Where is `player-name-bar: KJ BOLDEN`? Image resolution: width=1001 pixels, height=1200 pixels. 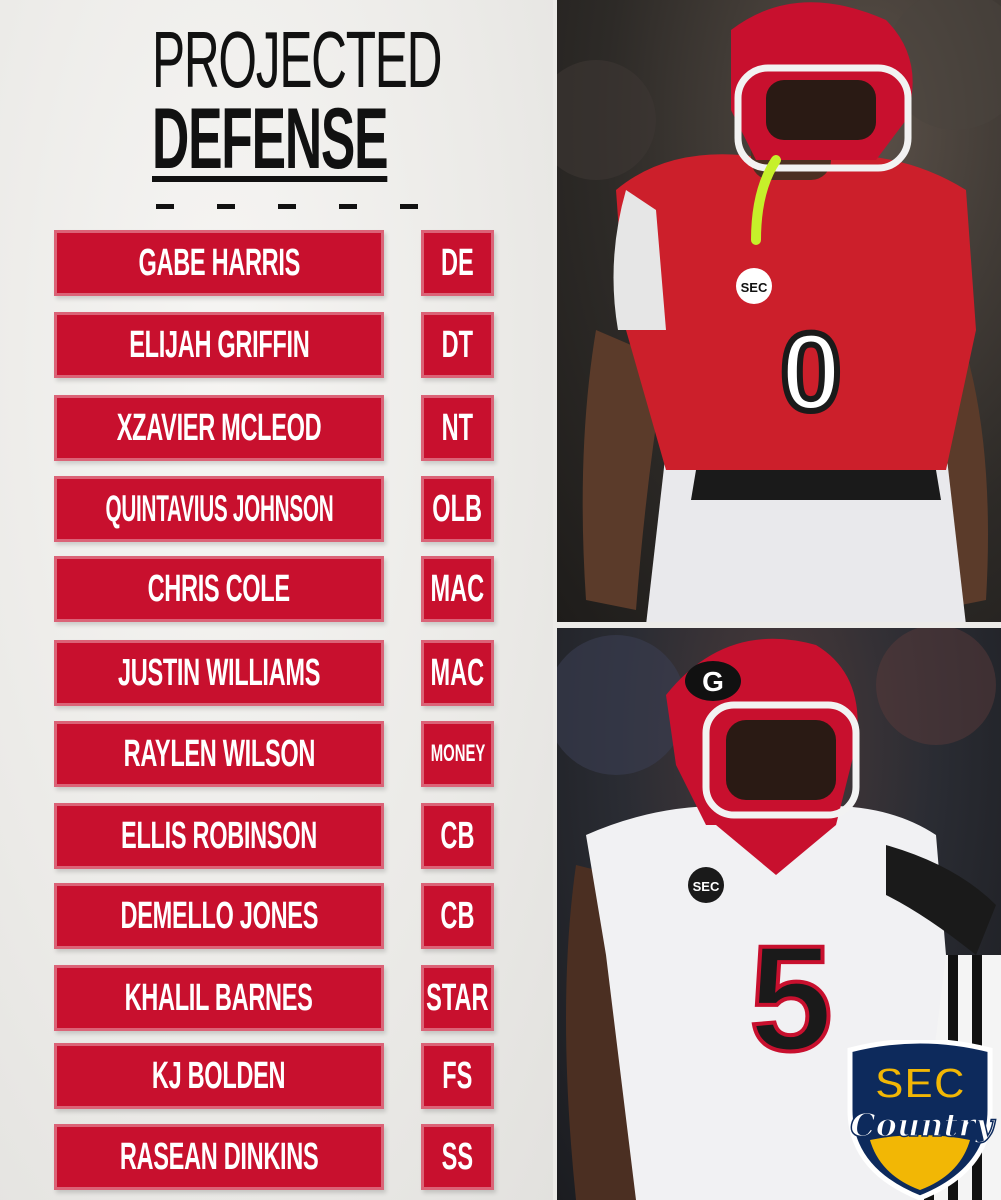
player-name-bar: KJ BOLDEN is located at coordinates (219, 1076).